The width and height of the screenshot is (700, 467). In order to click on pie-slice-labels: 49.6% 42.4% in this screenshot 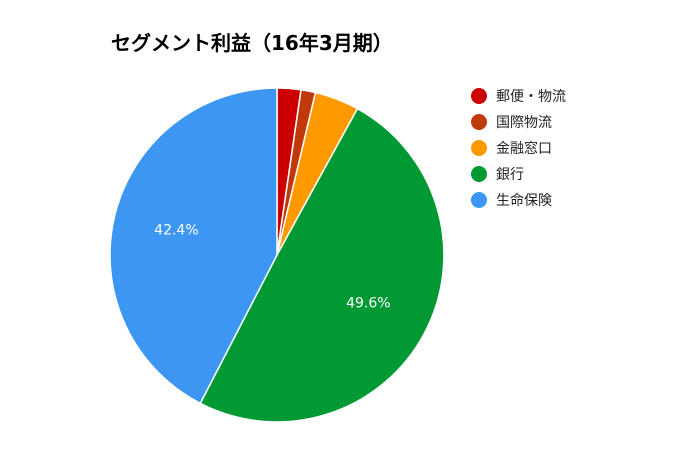, I will do `click(272, 267)`.